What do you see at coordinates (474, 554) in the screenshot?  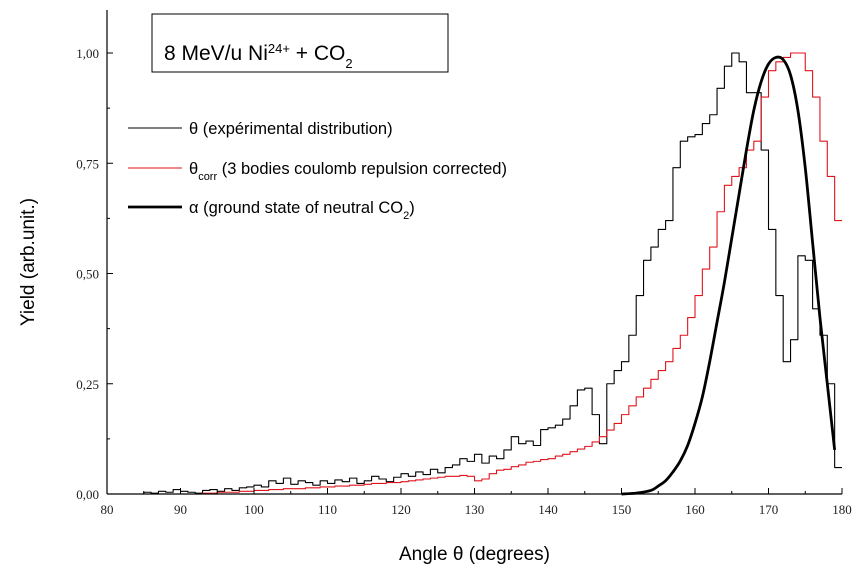 I see `x-axis-title: Angle θ (degrees)` at bounding box center [474, 554].